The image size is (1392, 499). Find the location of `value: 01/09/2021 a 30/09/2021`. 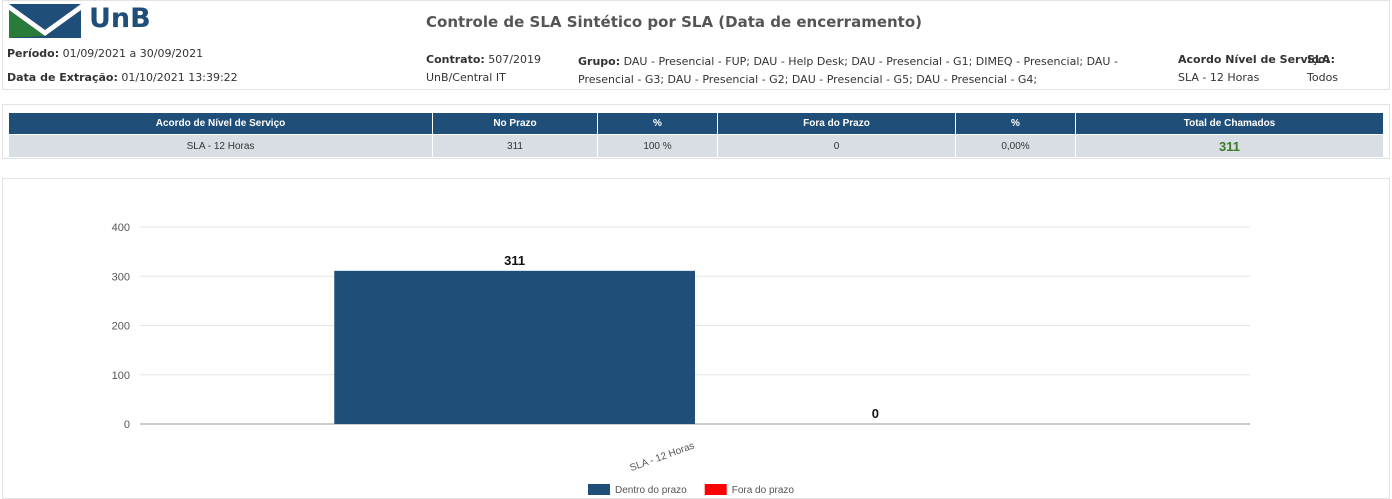

value: 01/09/2021 a 30/09/2021 is located at coordinates (133, 53).